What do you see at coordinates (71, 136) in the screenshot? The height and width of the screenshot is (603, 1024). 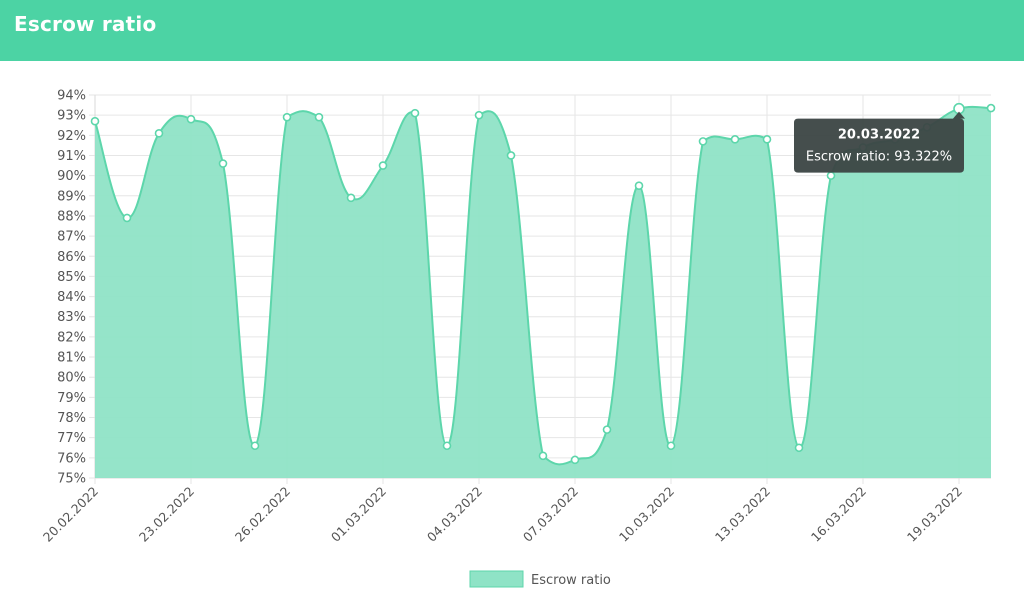 I see `y-tick-label: 92%` at bounding box center [71, 136].